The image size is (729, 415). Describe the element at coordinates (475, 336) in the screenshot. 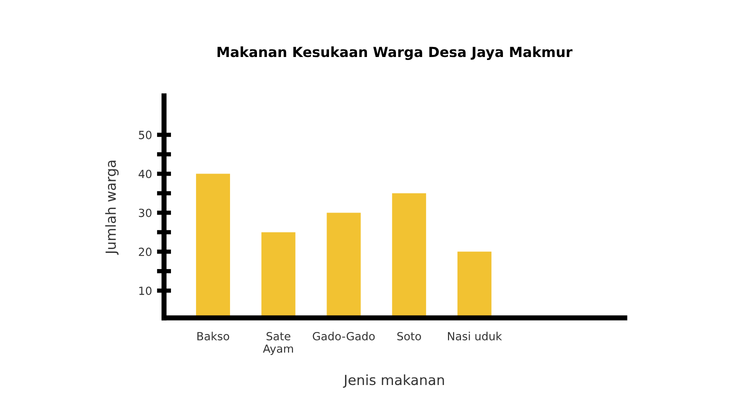

I see `x-tick-label: Nasi uduk` at that location.